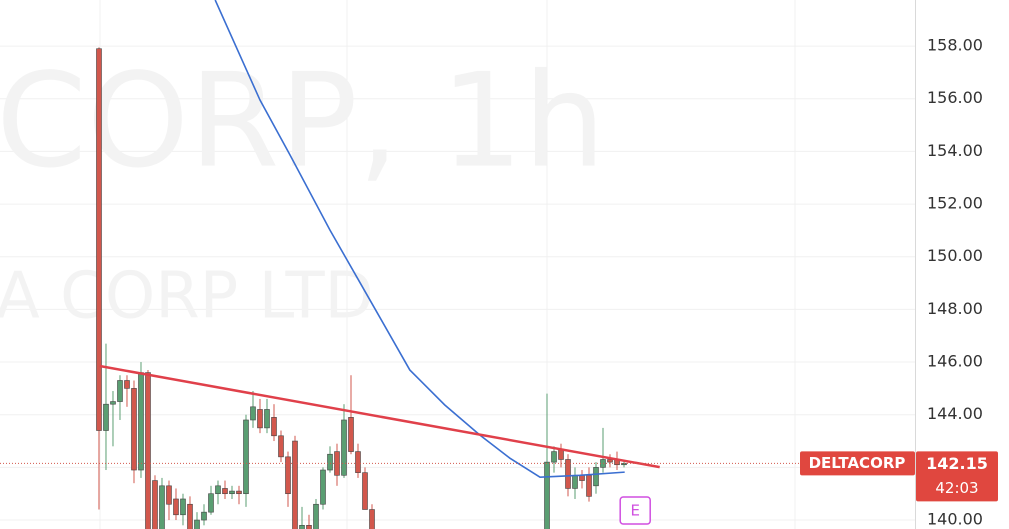 Image resolution: width=1009 pixels, height=529 pixels. I want to click on y-tick-label: 150.00, so click(955, 255).